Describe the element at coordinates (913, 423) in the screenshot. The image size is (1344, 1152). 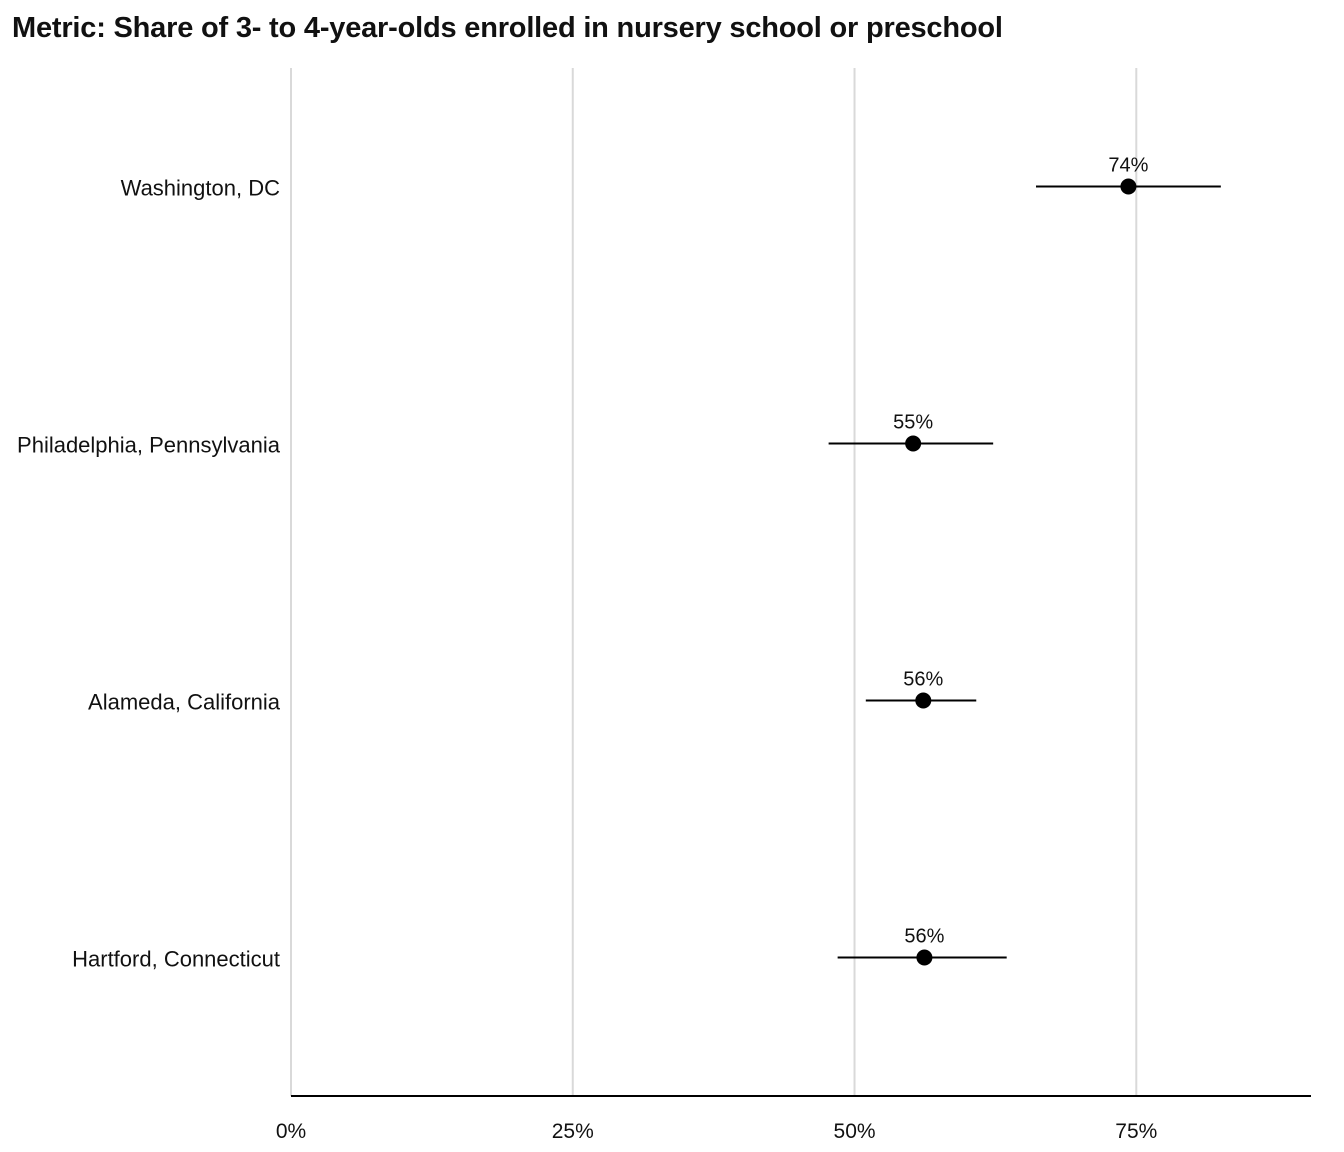
I see `data-label: 55%` at that location.